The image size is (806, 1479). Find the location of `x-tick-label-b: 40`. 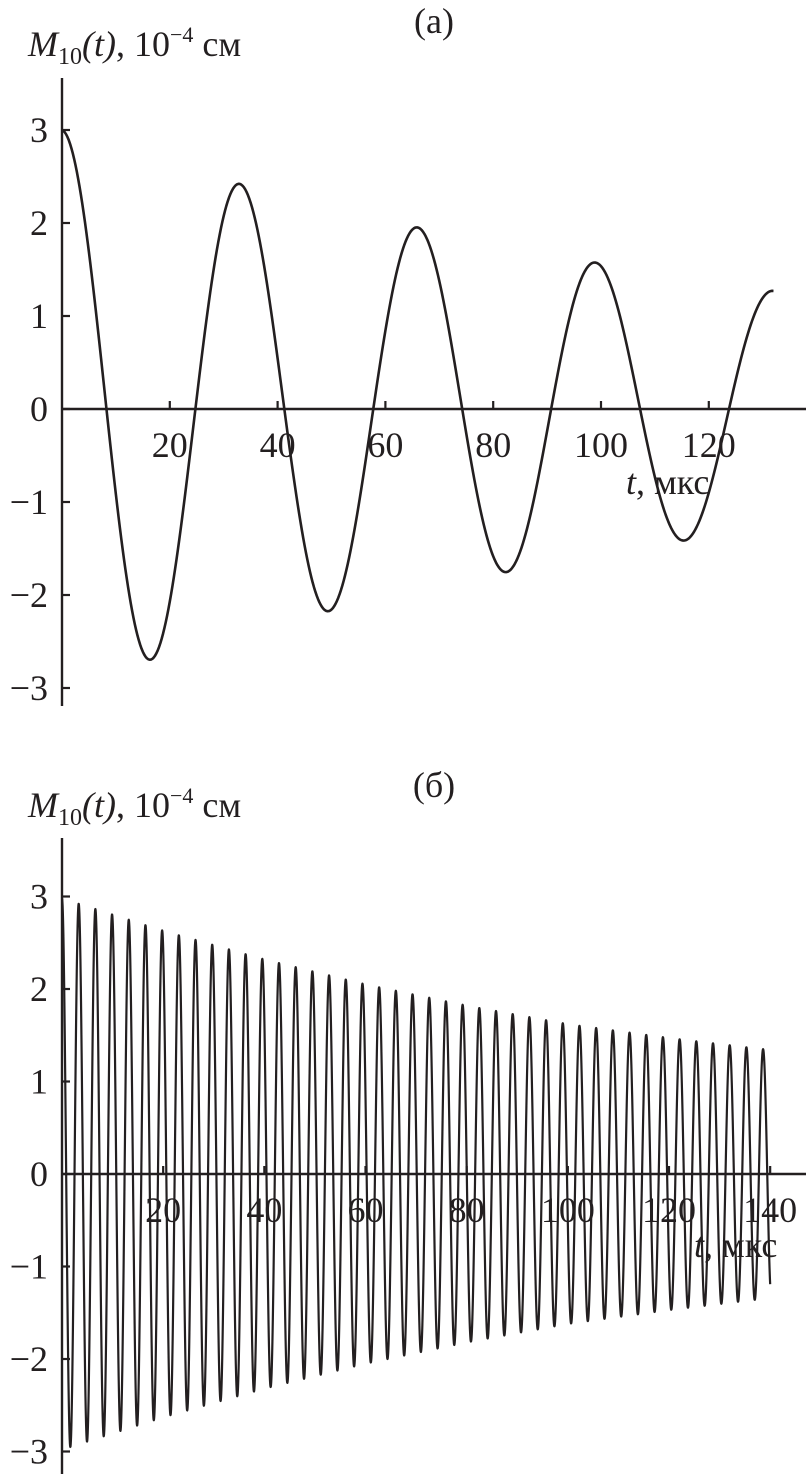

x-tick-label-b: 40 is located at coordinates (264, 1210).